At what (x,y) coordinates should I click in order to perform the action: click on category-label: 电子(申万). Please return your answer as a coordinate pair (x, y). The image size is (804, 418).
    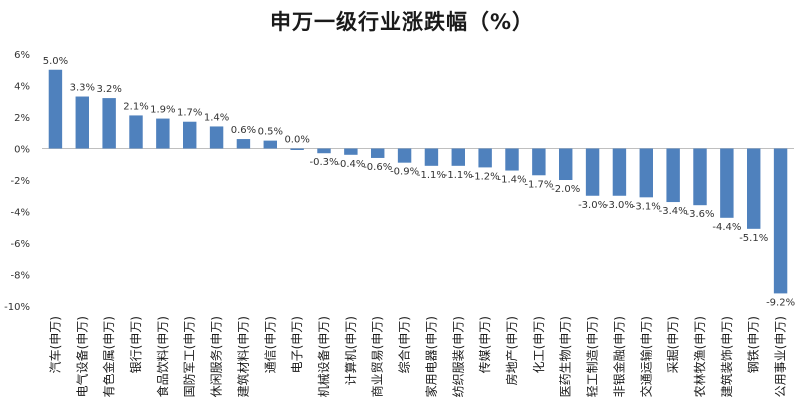
    Looking at the image, I should click on (297, 344).